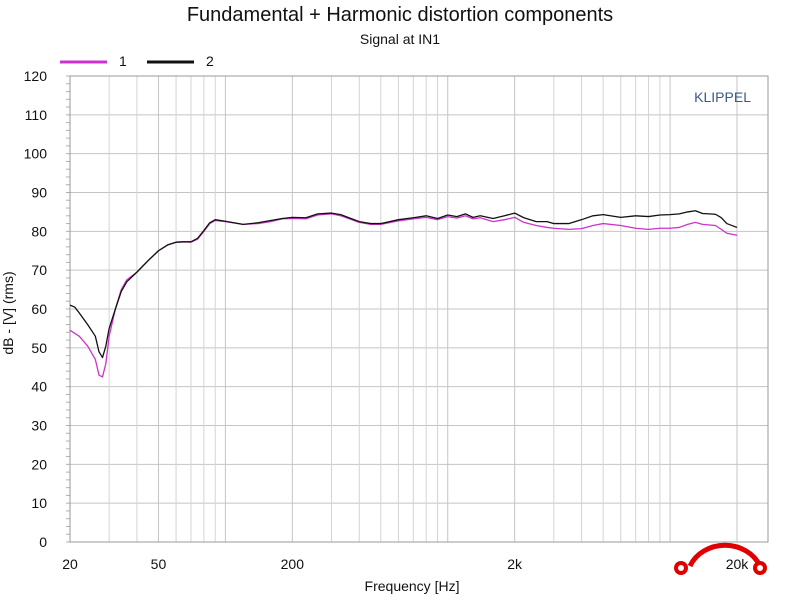 The height and width of the screenshot is (600, 800). I want to click on y-axis-label: dB - [V] (rms), so click(8, 312).